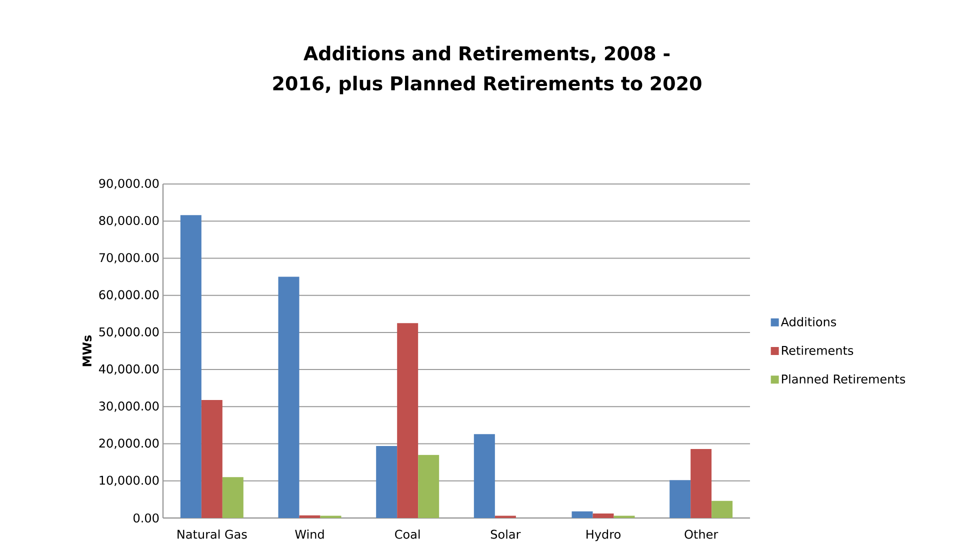 The image size is (975, 558). Describe the element at coordinates (808, 321) in the screenshot. I see `legend-label: Additions` at that location.